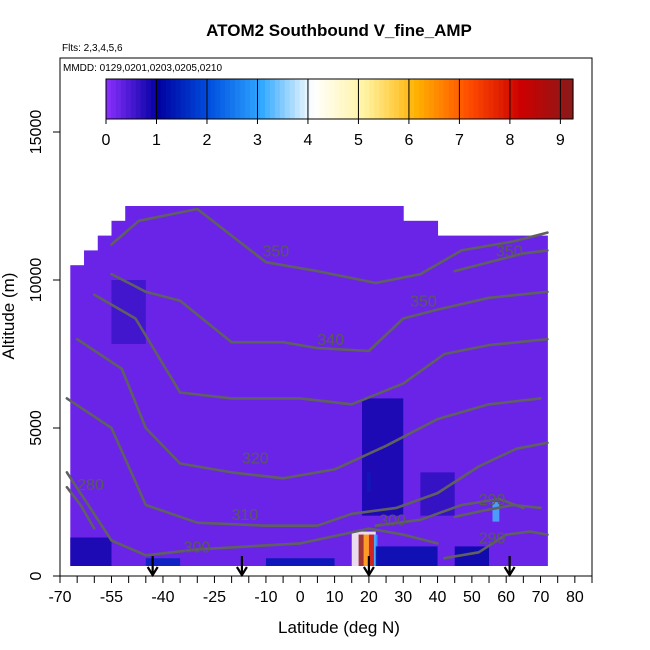 The width and height of the screenshot is (650, 650). I want to click on contour-label: 310, so click(245, 515).